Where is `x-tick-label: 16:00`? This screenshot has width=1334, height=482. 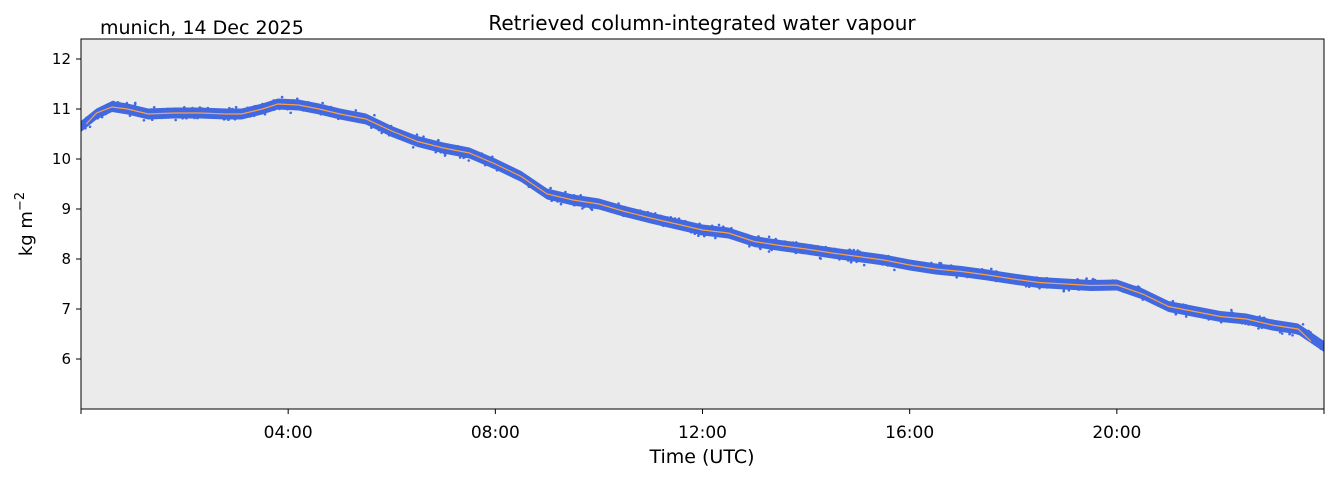
x-tick-label: 16:00 is located at coordinates (909, 433).